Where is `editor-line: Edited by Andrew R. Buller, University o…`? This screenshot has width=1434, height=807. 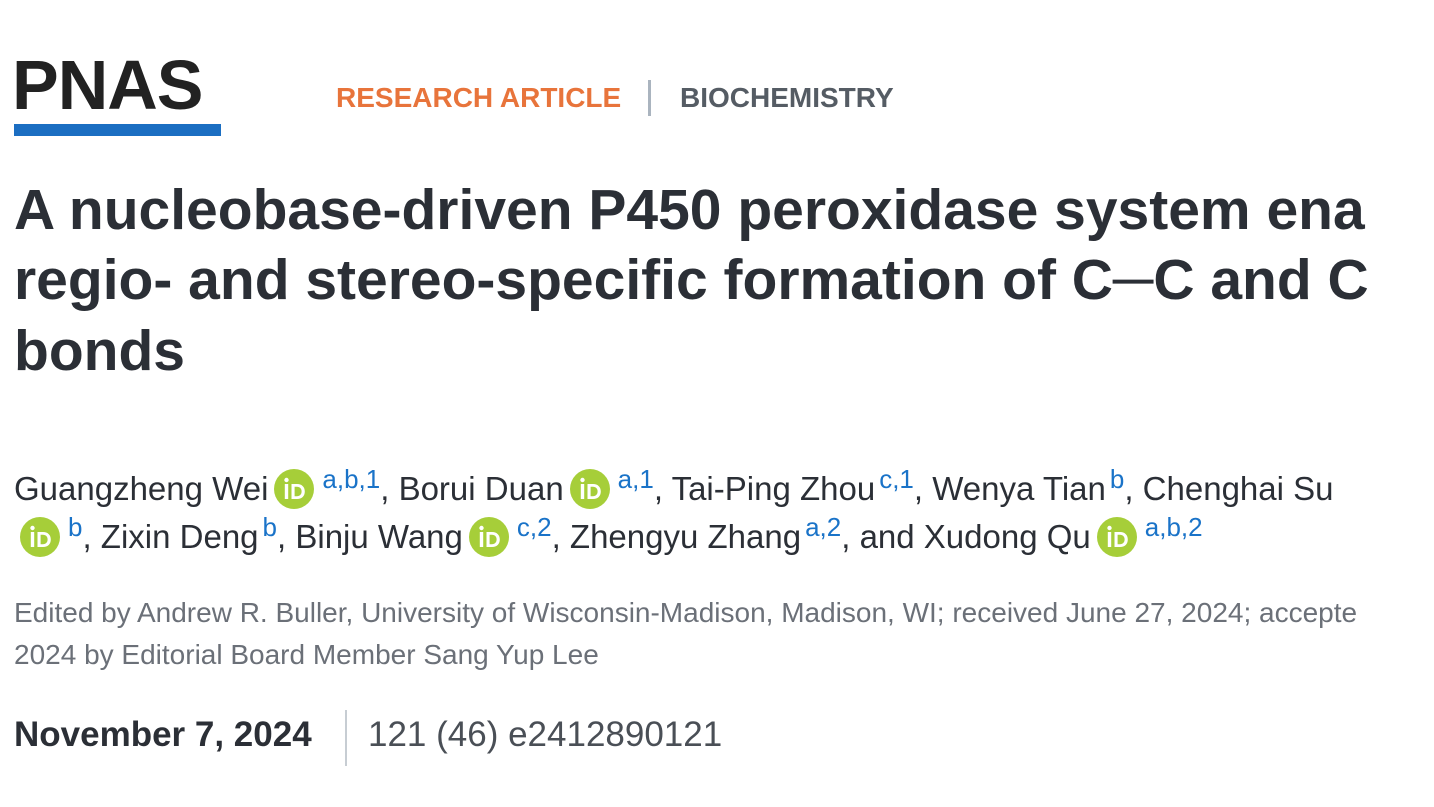
editor-line: Edited by Andrew R. Buller, University o… is located at coordinates (686, 612).